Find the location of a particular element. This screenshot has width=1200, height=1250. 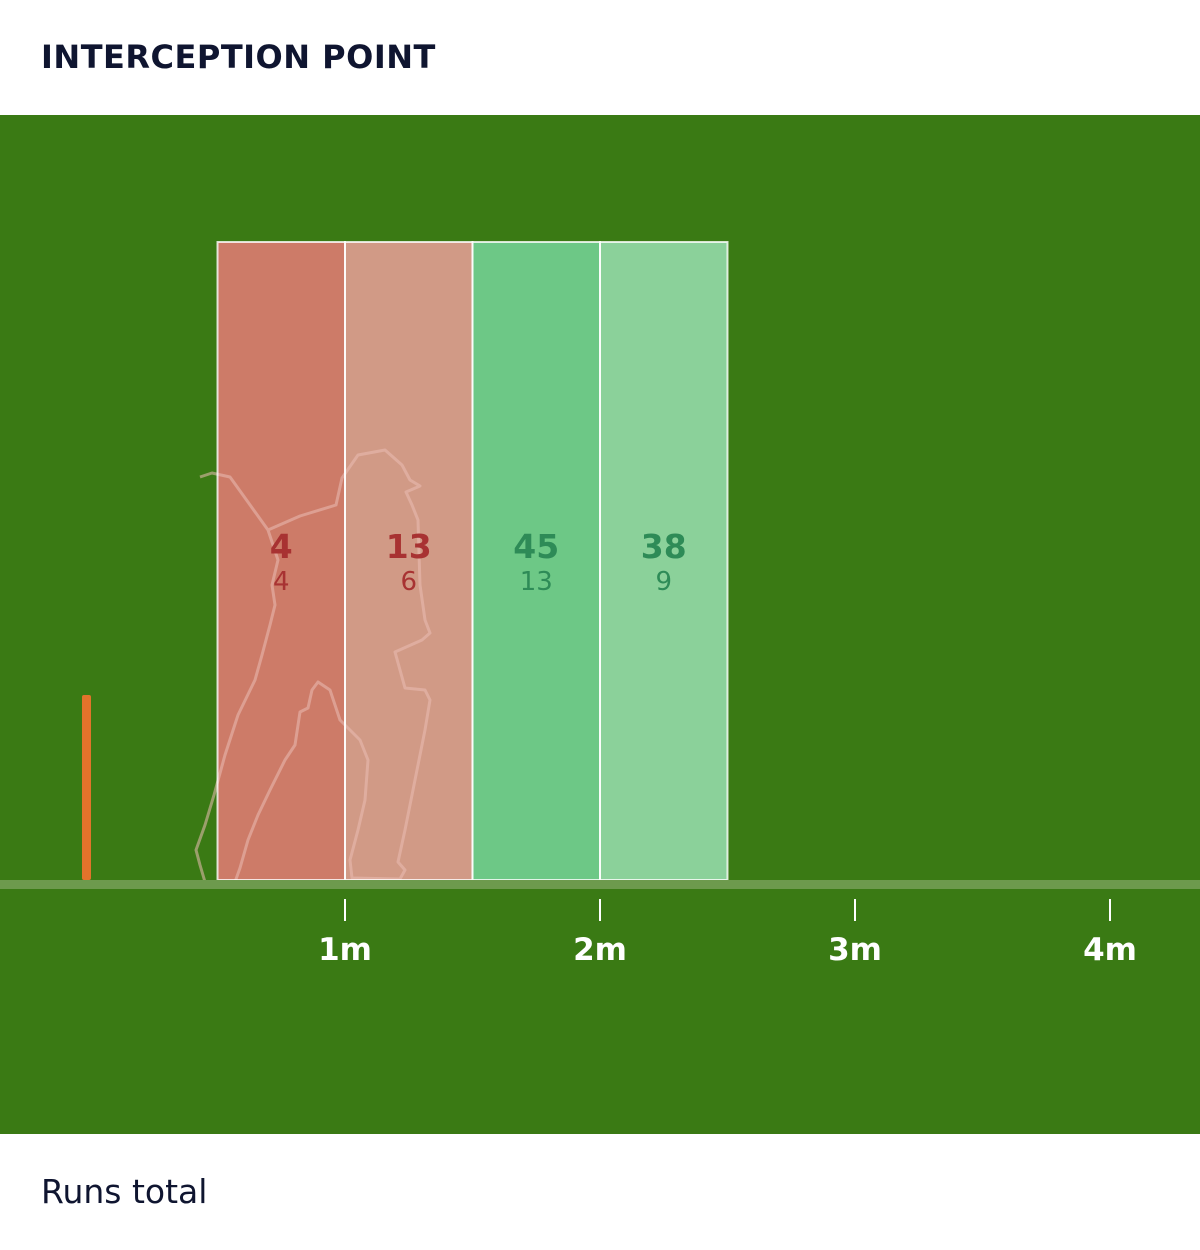

bar-value-label: 4 is located at coordinates (281, 546).